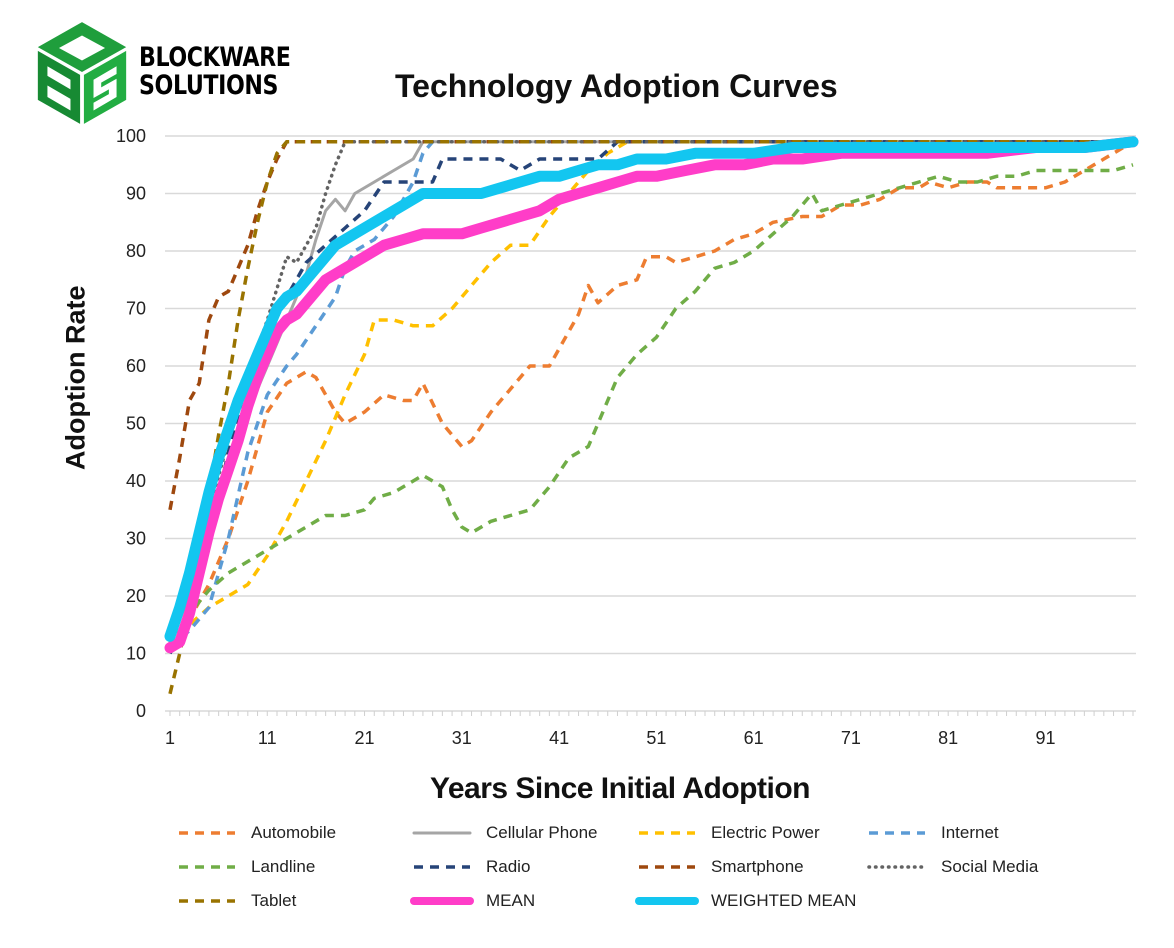 This screenshot has height=948, width=1174. I want to click on y-tick-label: 50, so click(136, 424).